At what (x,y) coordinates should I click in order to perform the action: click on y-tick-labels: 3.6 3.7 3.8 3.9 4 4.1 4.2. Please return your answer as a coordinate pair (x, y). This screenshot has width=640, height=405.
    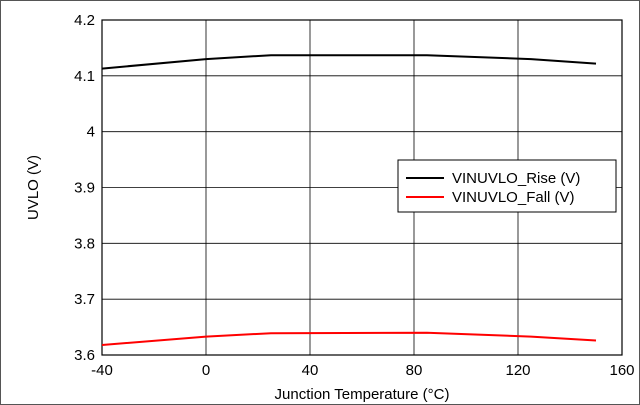
    Looking at the image, I should click on (84, 188).